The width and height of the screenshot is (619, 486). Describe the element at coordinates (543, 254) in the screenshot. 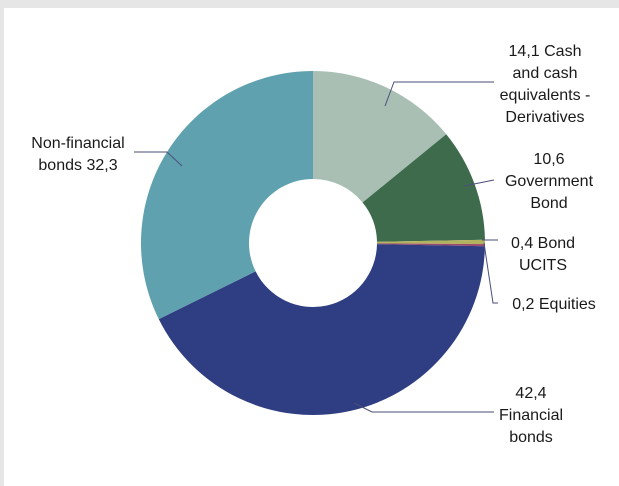

I see `slice-label-2: 0,4 Bond UCITS` at that location.